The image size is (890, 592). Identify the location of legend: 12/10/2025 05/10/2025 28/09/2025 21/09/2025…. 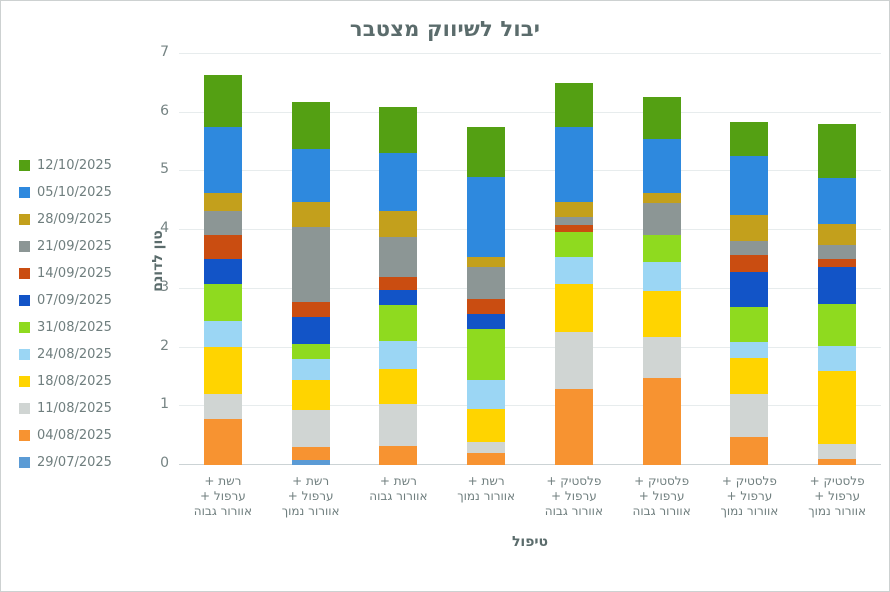
(65, 319).